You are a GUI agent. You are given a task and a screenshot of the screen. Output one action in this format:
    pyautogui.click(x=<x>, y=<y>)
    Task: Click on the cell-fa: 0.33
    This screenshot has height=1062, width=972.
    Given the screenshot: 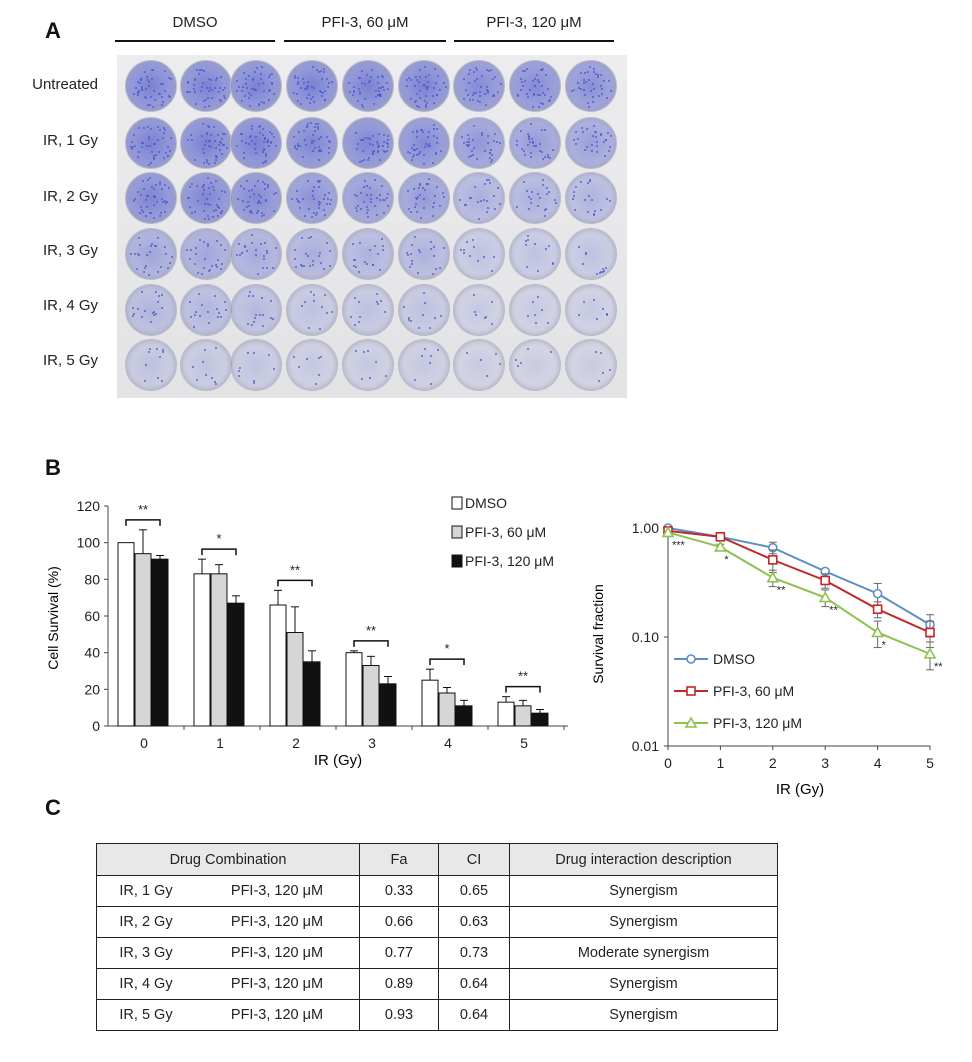 What is the action you would take?
    pyautogui.click(x=399, y=891)
    